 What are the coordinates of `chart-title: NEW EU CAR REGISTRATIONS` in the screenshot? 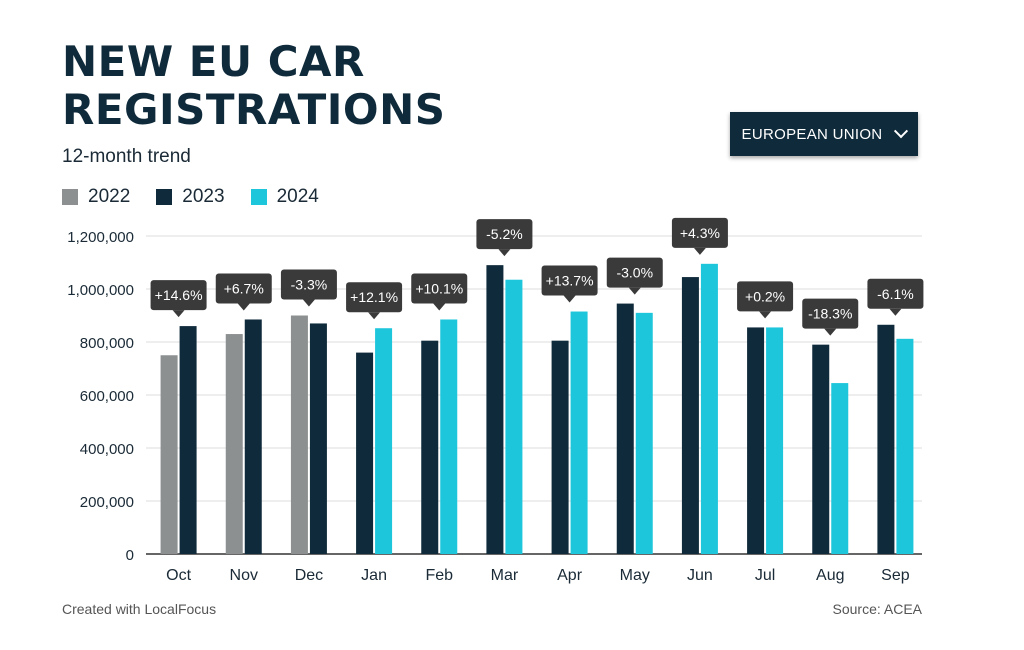 It's located at (254, 86).